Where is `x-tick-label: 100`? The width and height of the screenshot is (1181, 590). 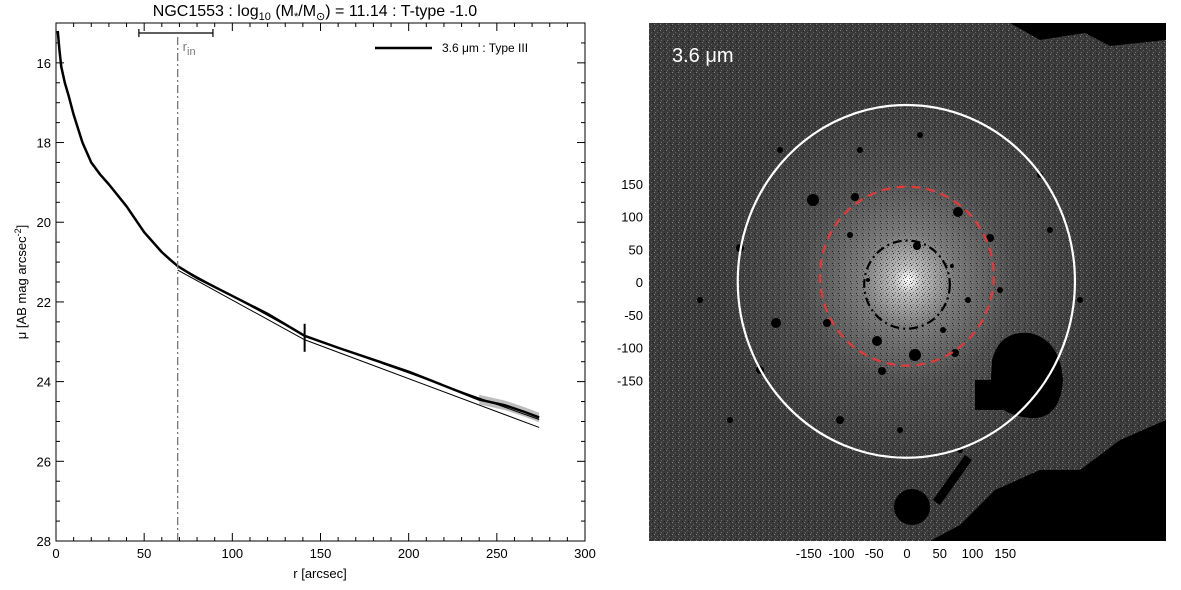 x-tick-label: 100 is located at coordinates (232, 553).